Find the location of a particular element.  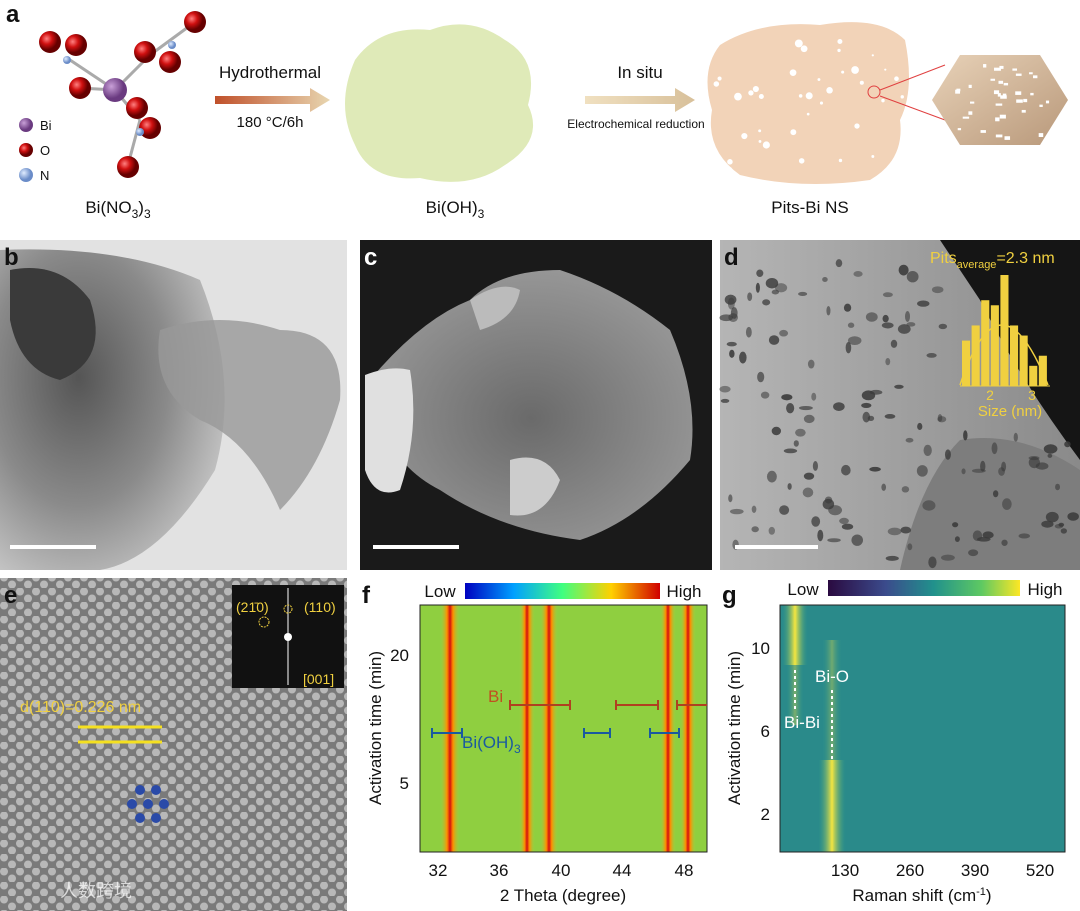

arrow is located at coordinates (272, 100).